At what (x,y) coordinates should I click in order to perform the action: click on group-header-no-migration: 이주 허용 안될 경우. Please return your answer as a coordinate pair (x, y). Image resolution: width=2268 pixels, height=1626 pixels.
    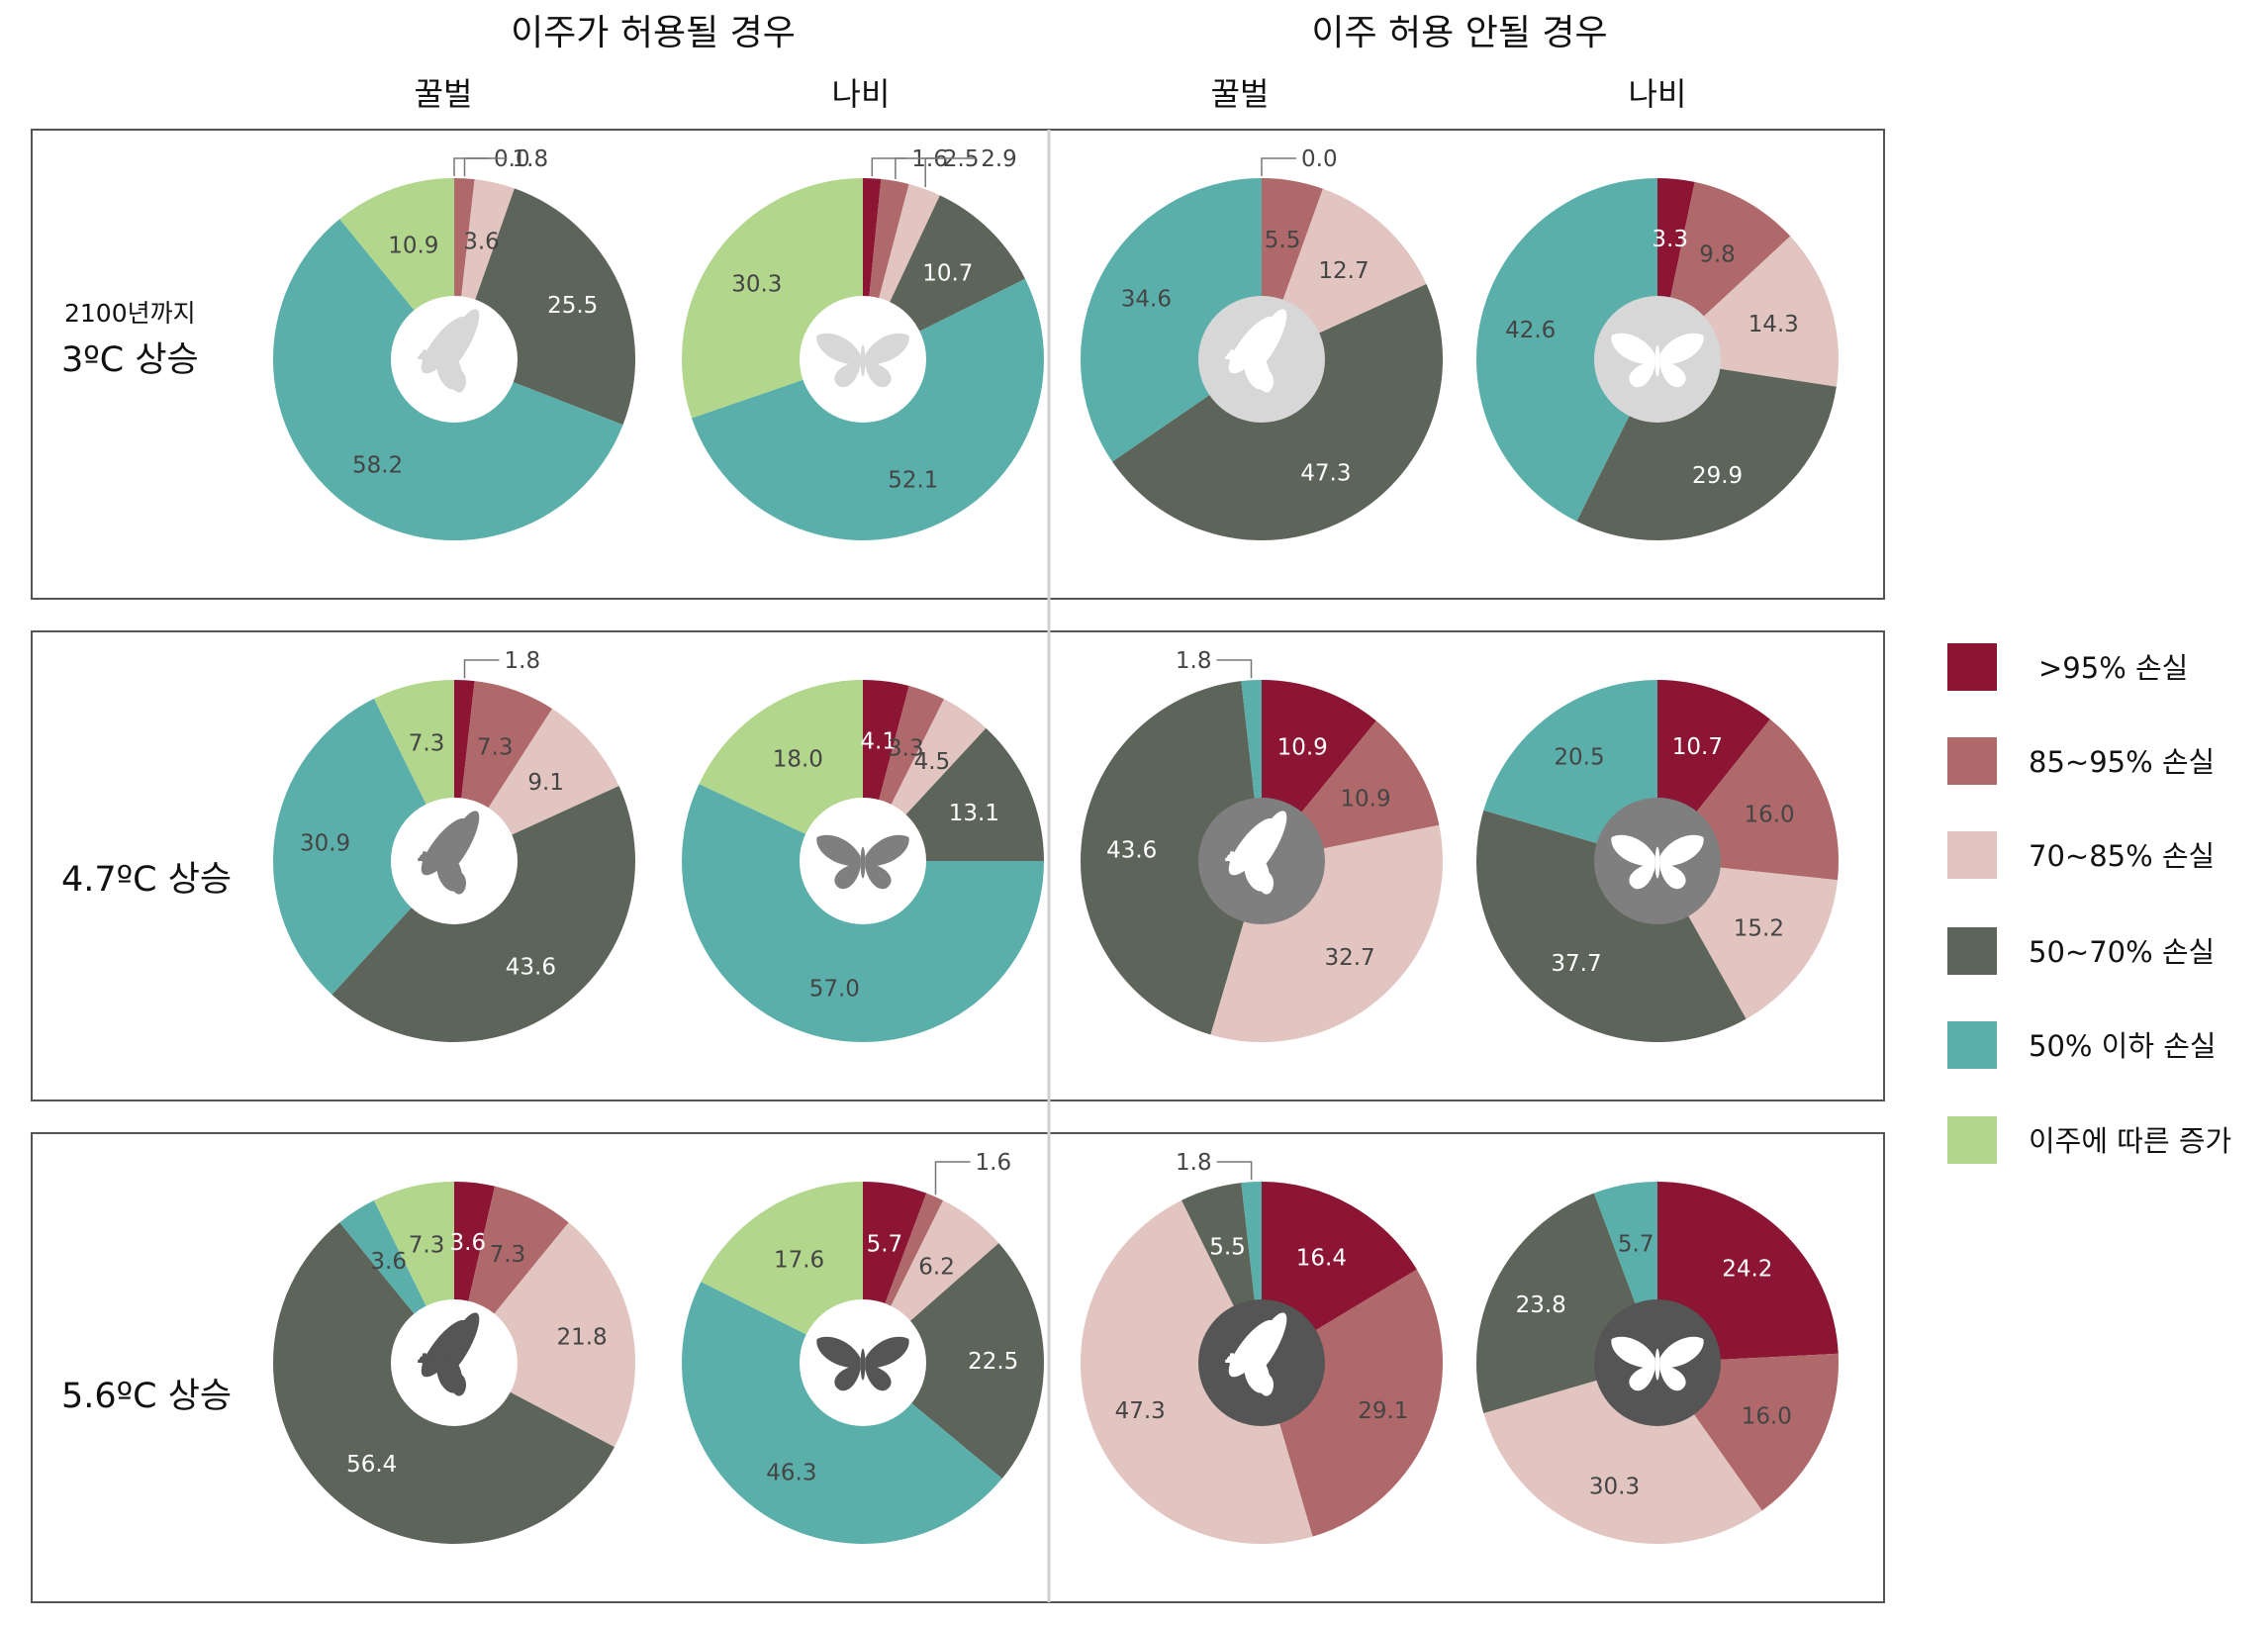
    Looking at the image, I should click on (1459, 33).